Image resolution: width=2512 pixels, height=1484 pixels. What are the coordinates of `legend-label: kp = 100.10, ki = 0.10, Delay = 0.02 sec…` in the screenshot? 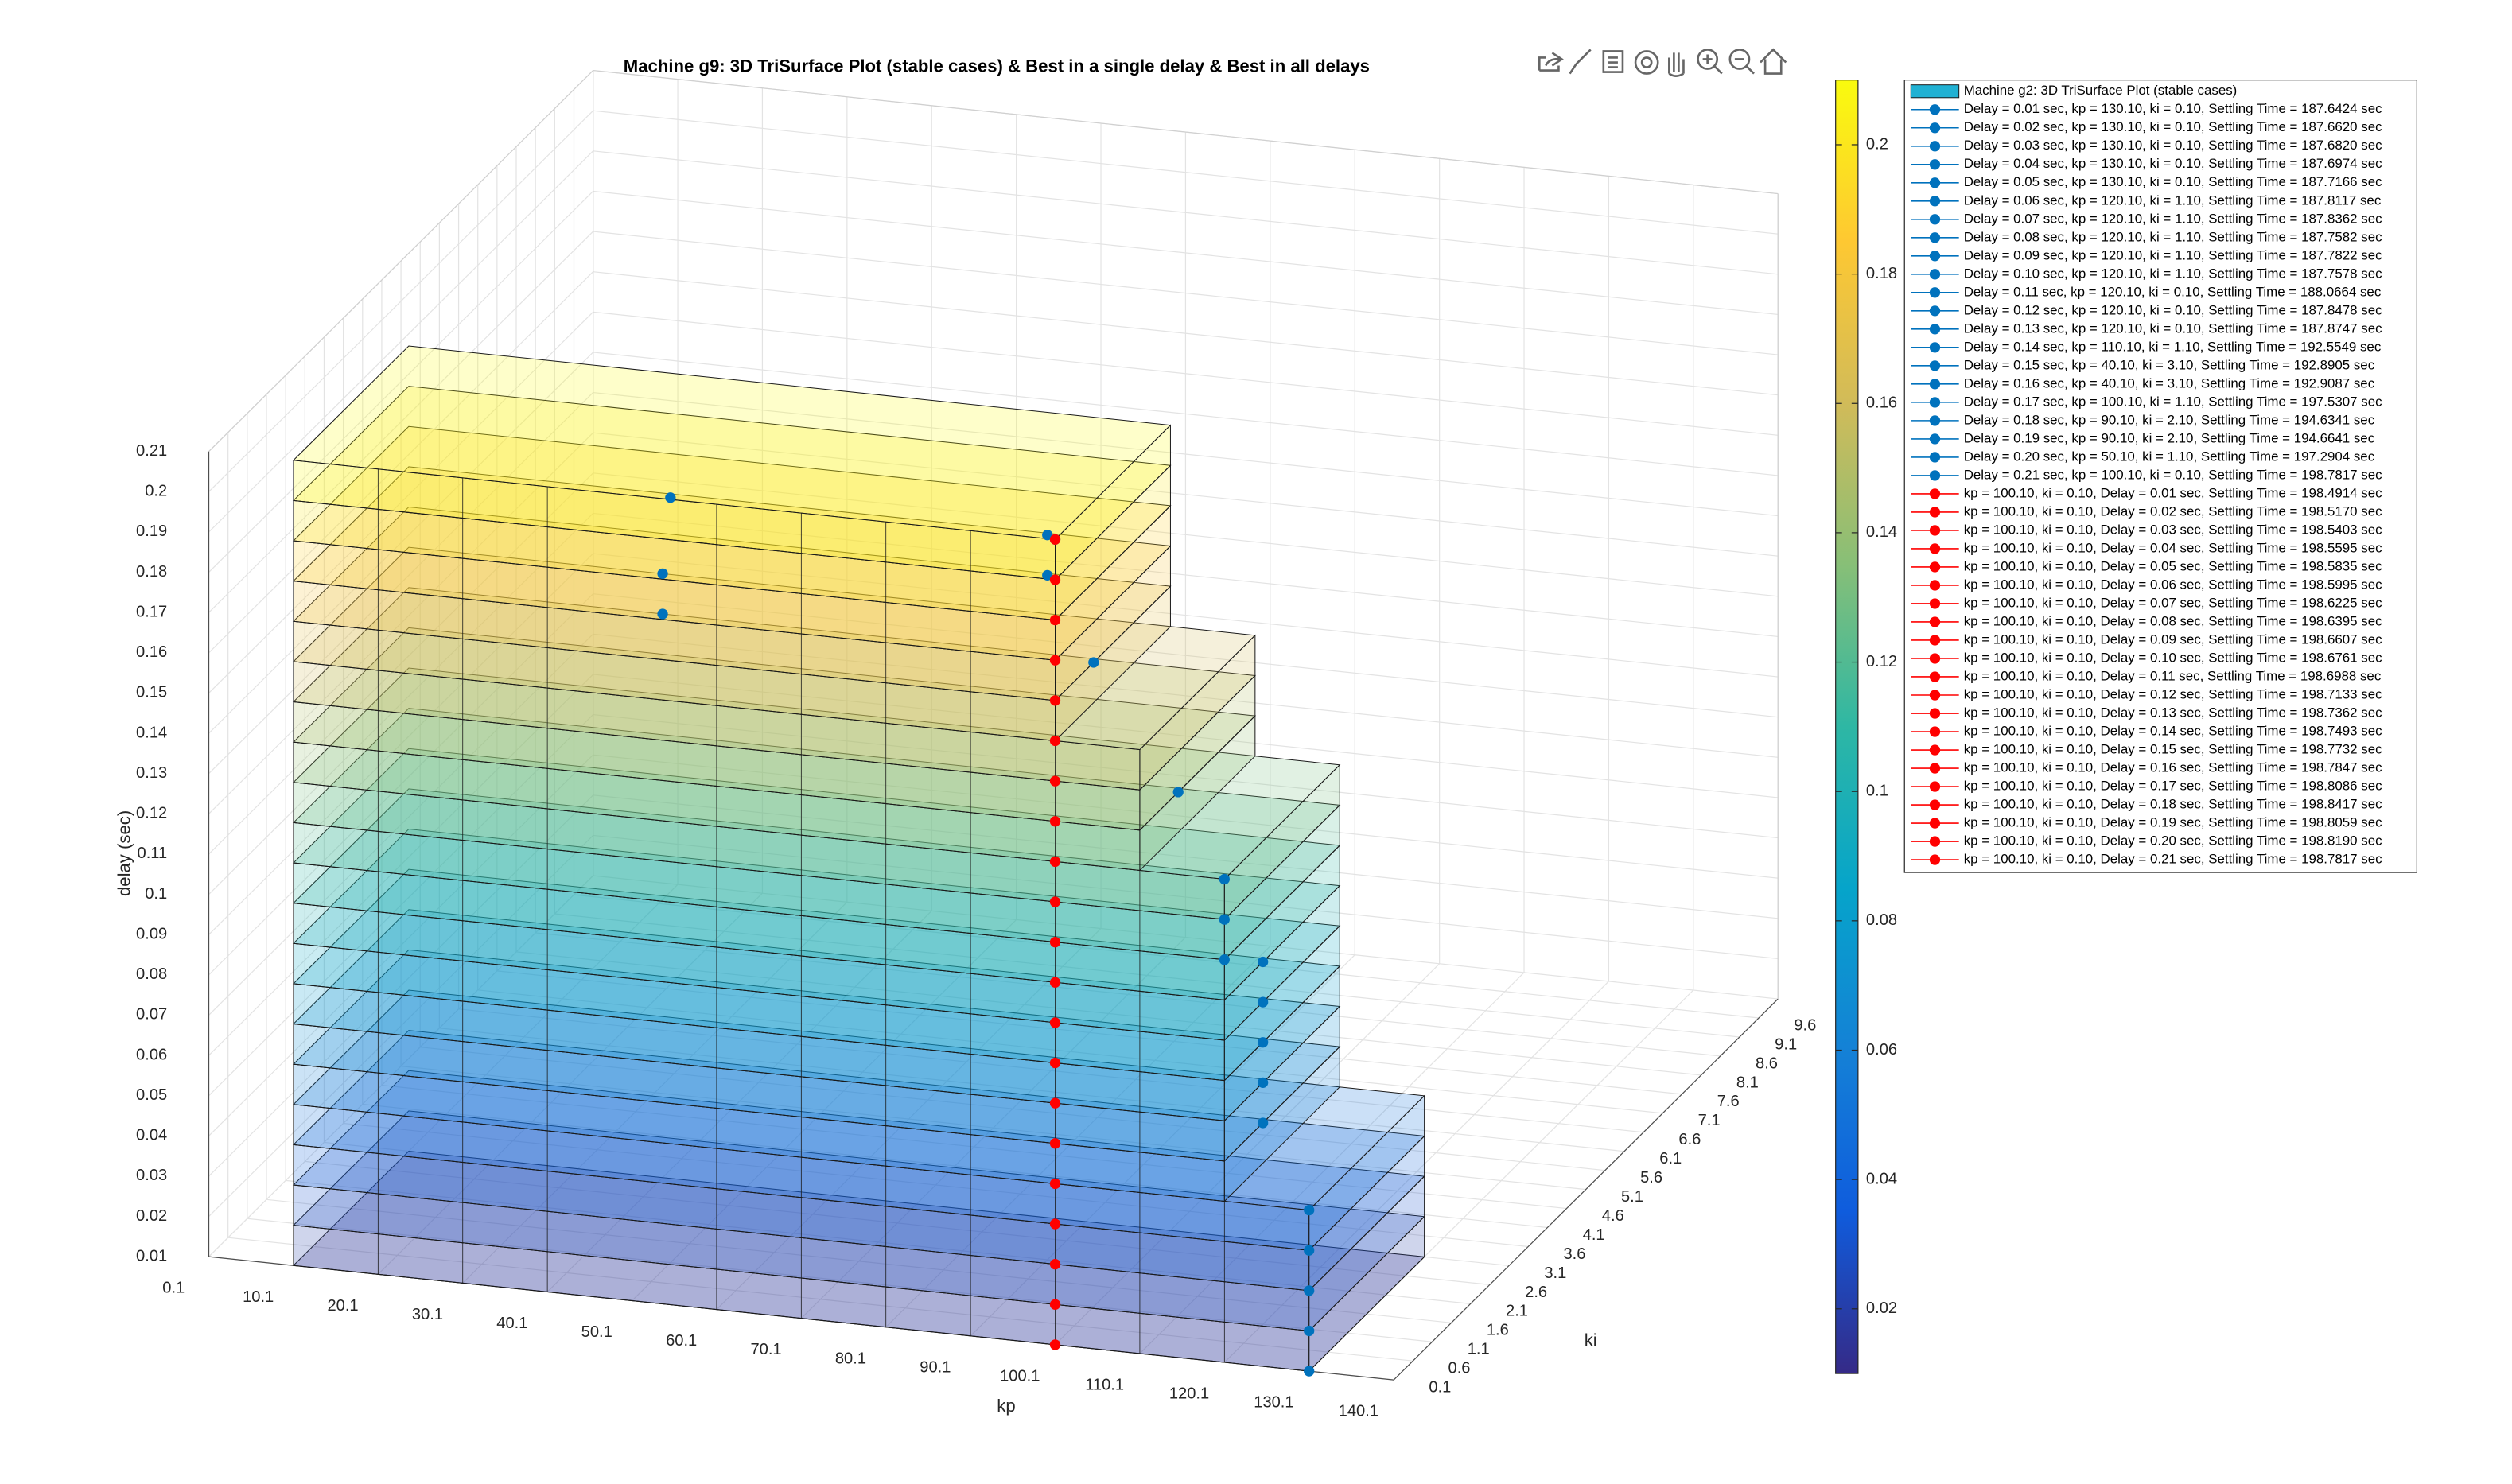 It's located at (2173, 511).